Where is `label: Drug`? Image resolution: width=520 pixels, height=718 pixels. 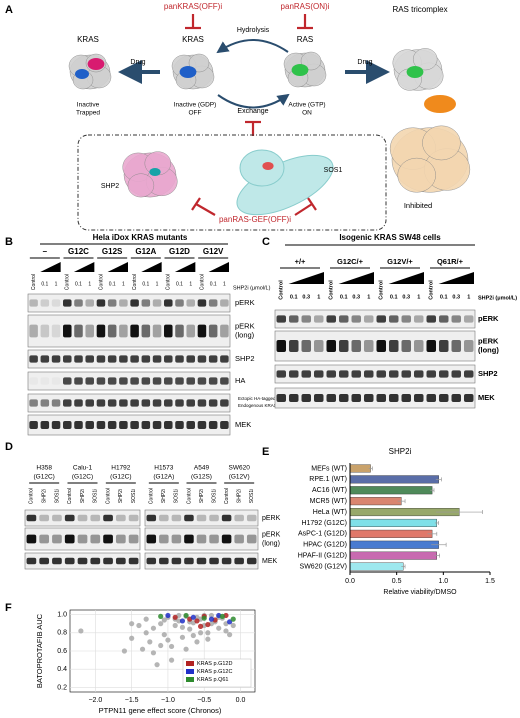
label: Drug is located at coordinates (364, 62).